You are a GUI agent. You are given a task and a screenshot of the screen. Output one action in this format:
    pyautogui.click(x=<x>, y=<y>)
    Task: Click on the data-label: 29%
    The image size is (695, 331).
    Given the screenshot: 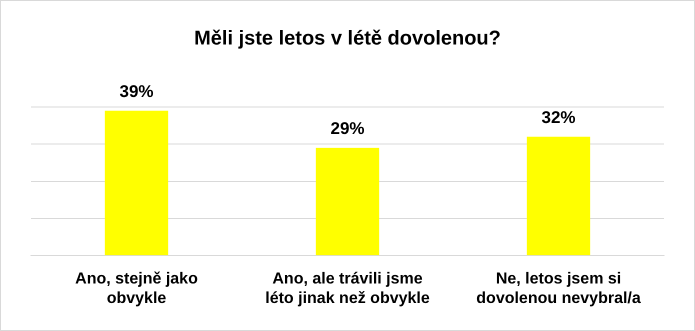 What is the action you would take?
    pyautogui.click(x=347, y=128)
    